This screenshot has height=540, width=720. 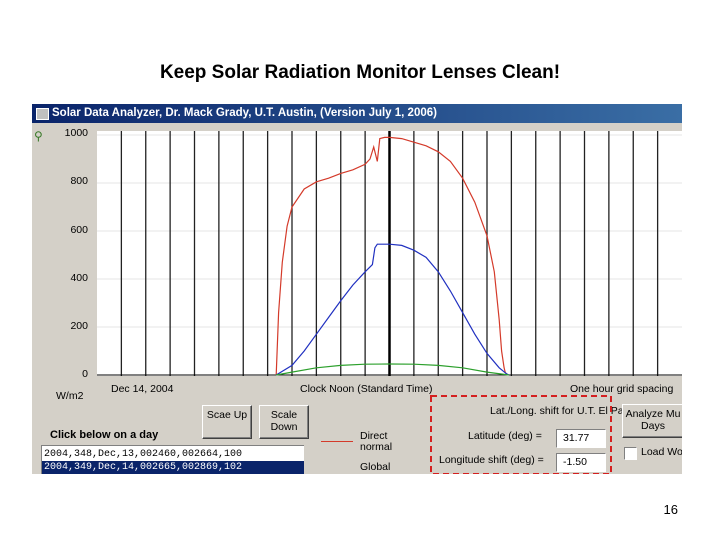 What do you see at coordinates (142, 389) in the screenshot?
I see `date-label: Dec 14, 2004` at bounding box center [142, 389].